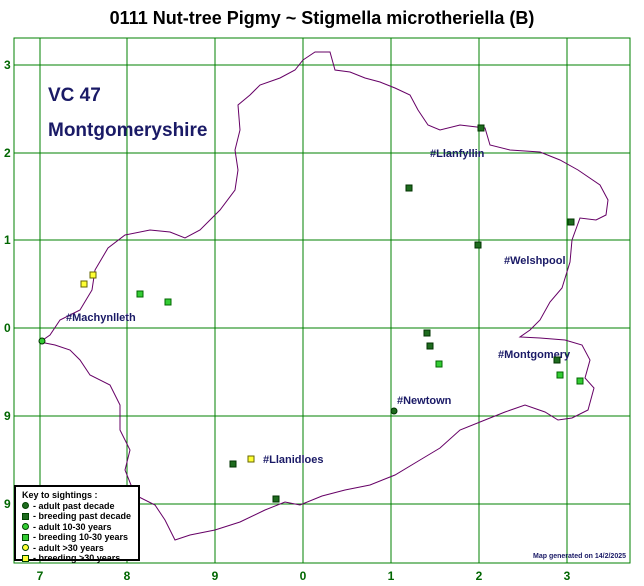 The height and width of the screenshot is (586, 644). What do you see at coordinates (25, 527) in the screenshot?
I see `adult-10-30-years-icon` at bounding box center [25, 527].